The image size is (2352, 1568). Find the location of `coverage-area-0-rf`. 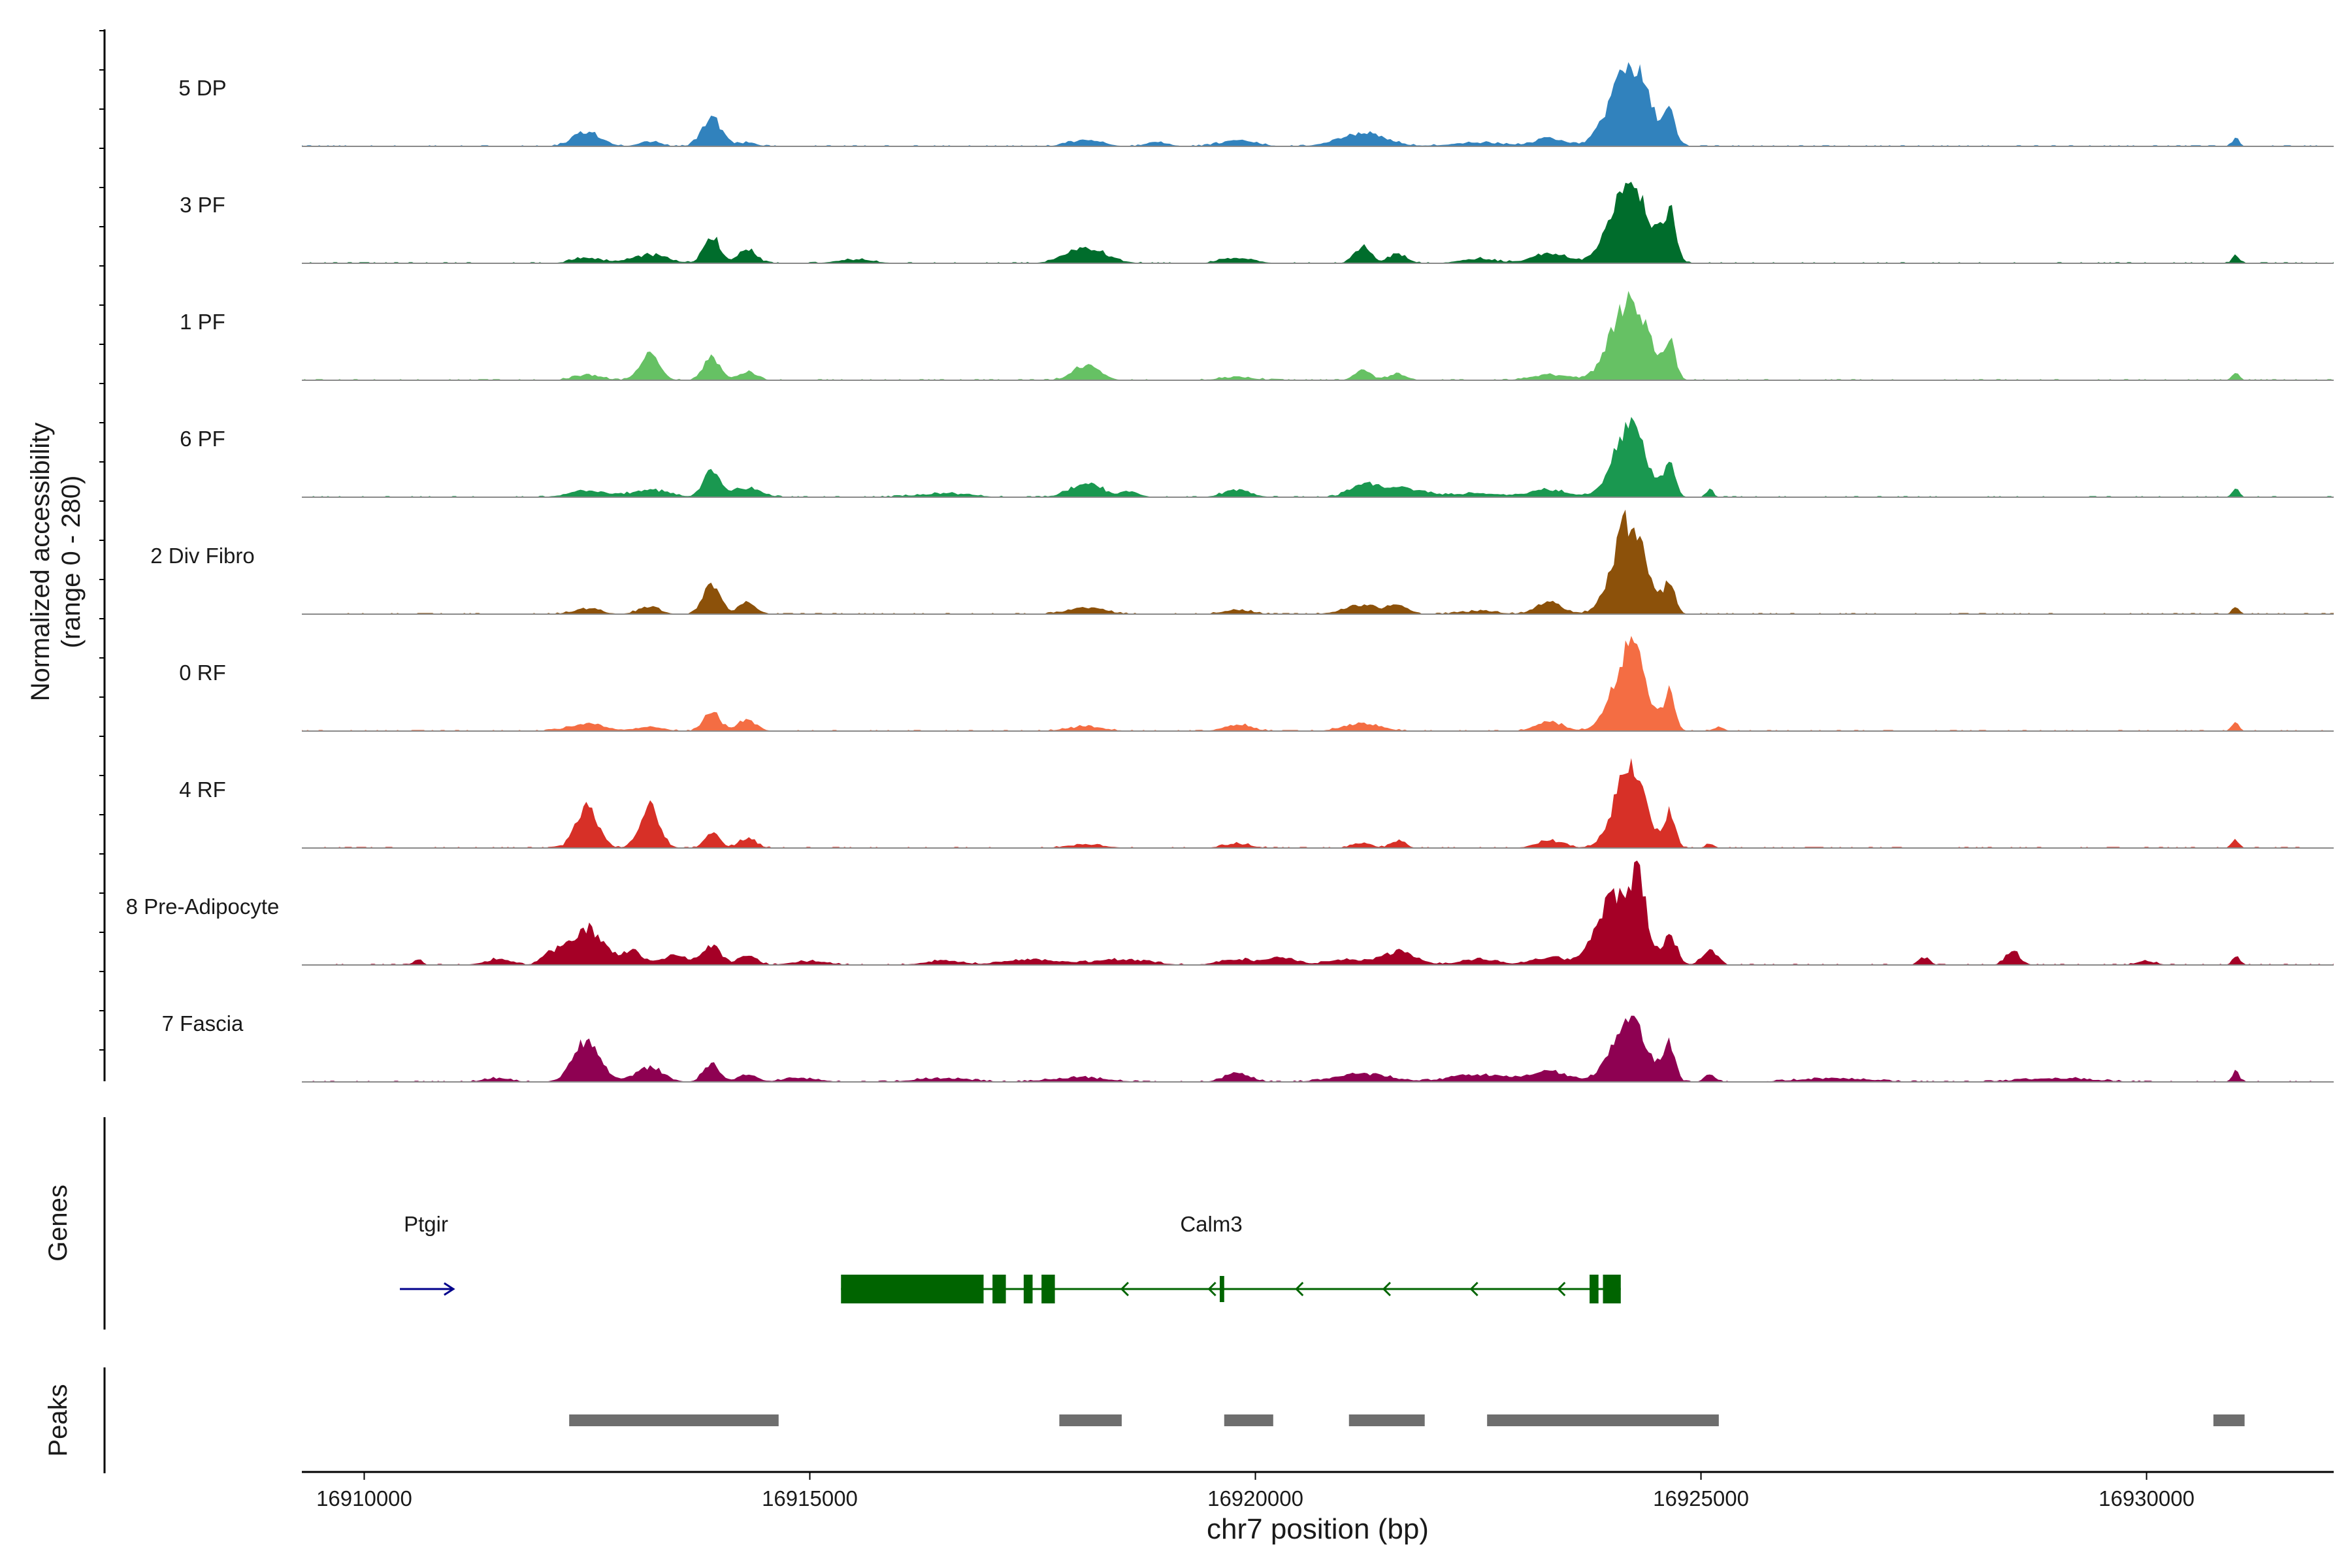

coverage-area-0-rf is located at coordinates (1318, 683).